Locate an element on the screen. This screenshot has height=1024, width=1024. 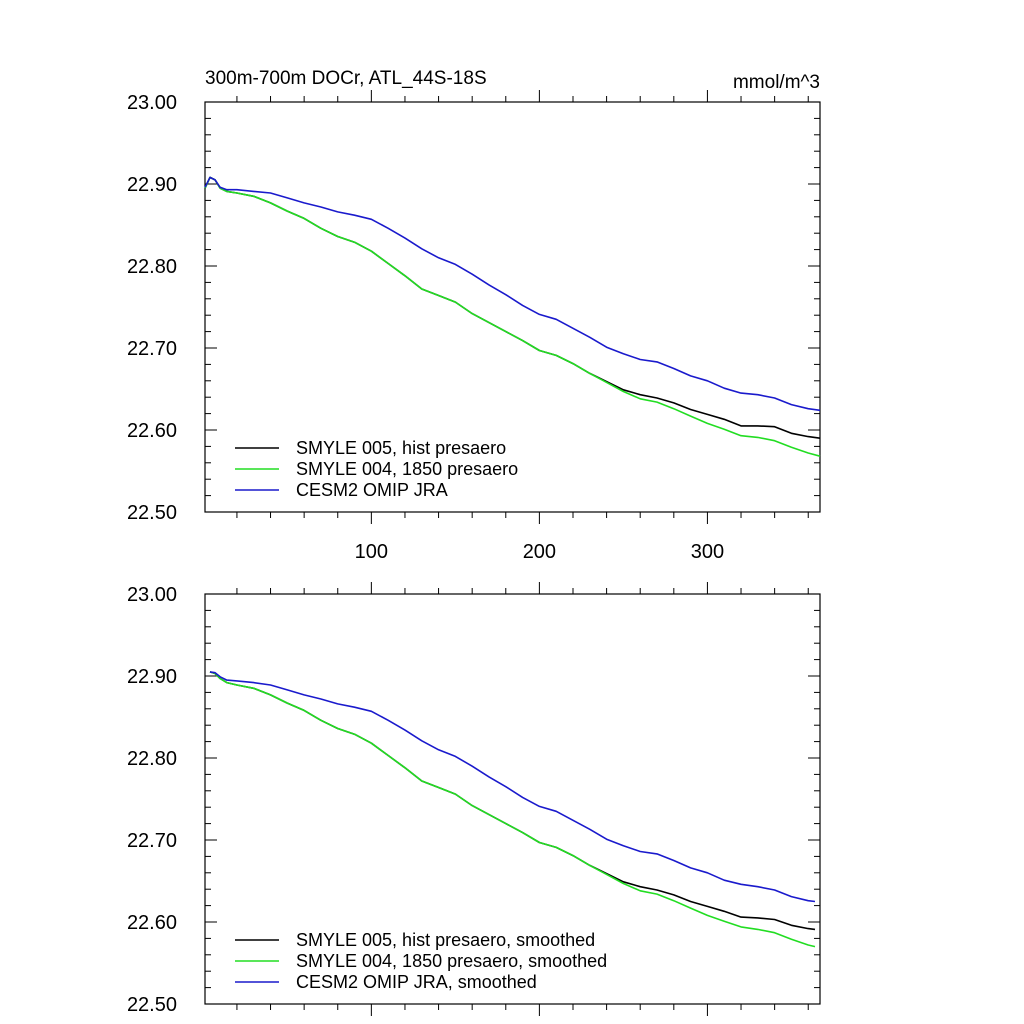
x-tick-label: 300 is located at coordinates (707, 552).